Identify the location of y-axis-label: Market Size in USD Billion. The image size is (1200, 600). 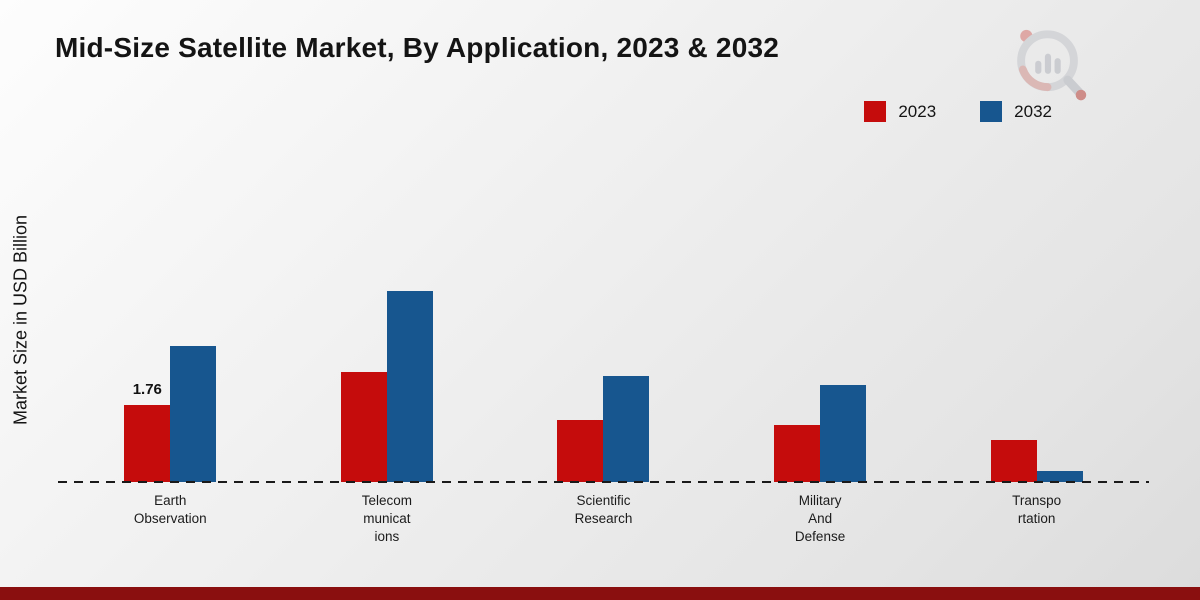
(20, 320).